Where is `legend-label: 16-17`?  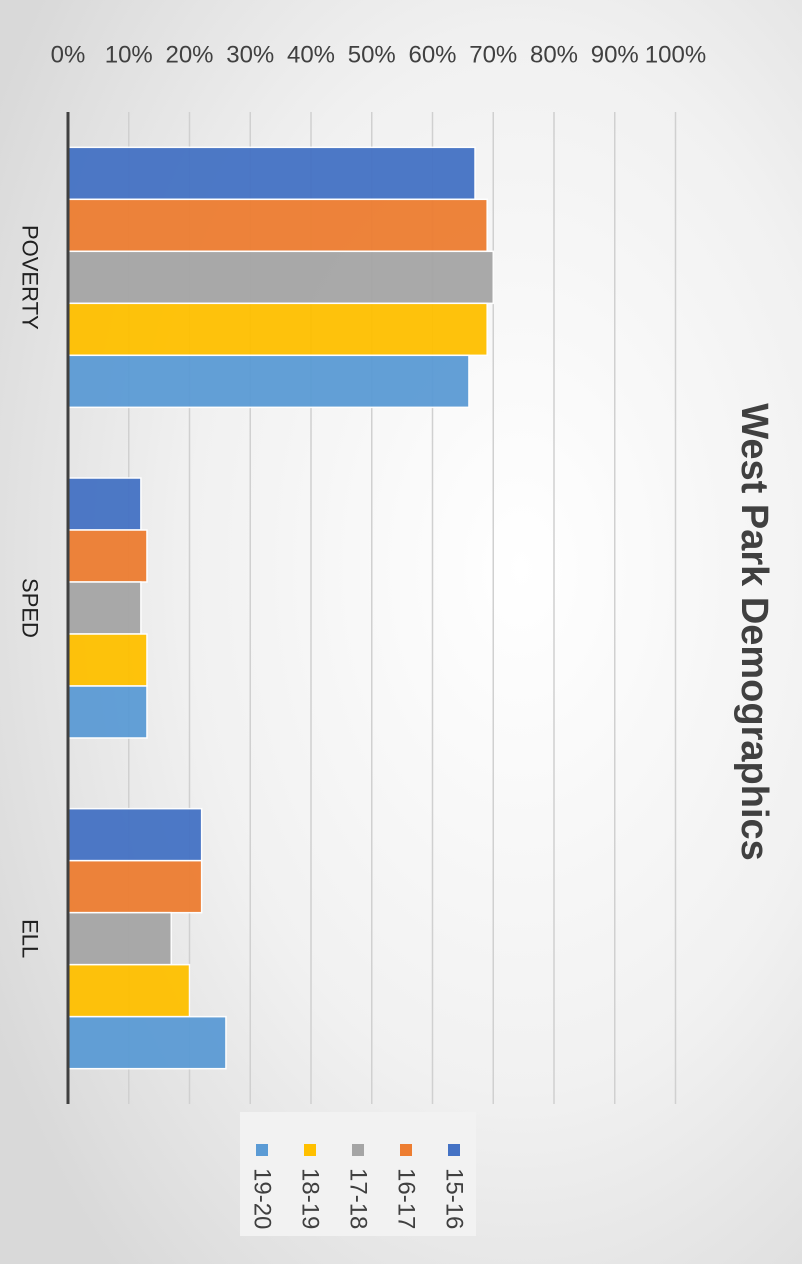
legend-label: 16-17 is located at coordinates (406, 1198).